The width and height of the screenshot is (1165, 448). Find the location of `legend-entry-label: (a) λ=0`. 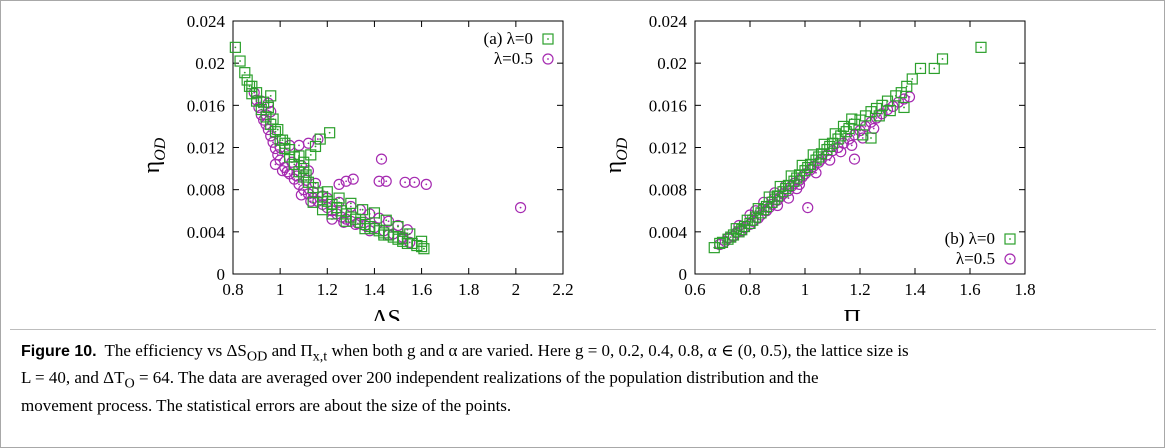

legend-entry-label: (a) λ=0 is located at coordinates (508, 38).